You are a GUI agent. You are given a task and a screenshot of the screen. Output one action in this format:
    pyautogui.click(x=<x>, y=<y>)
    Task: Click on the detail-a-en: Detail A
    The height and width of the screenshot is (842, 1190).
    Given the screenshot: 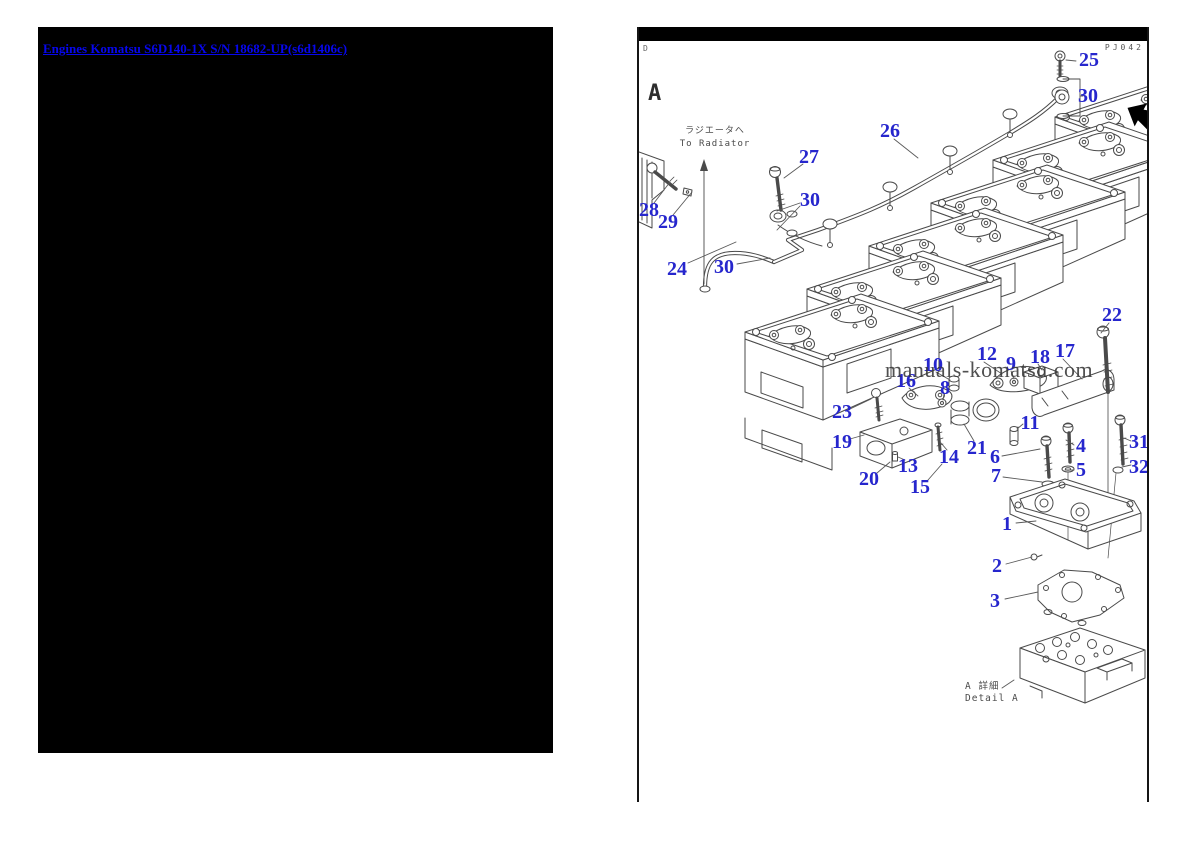 What is the action you would take?
    pyautogui.click(x=992, y=698)
    